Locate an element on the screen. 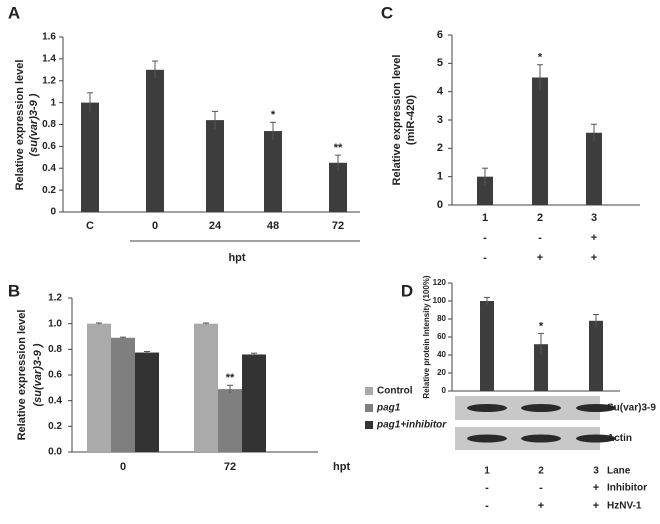 The width and height of the screenshot is (660, 524). y-tick-label: 0.8 is located at coordinates (49, 124).